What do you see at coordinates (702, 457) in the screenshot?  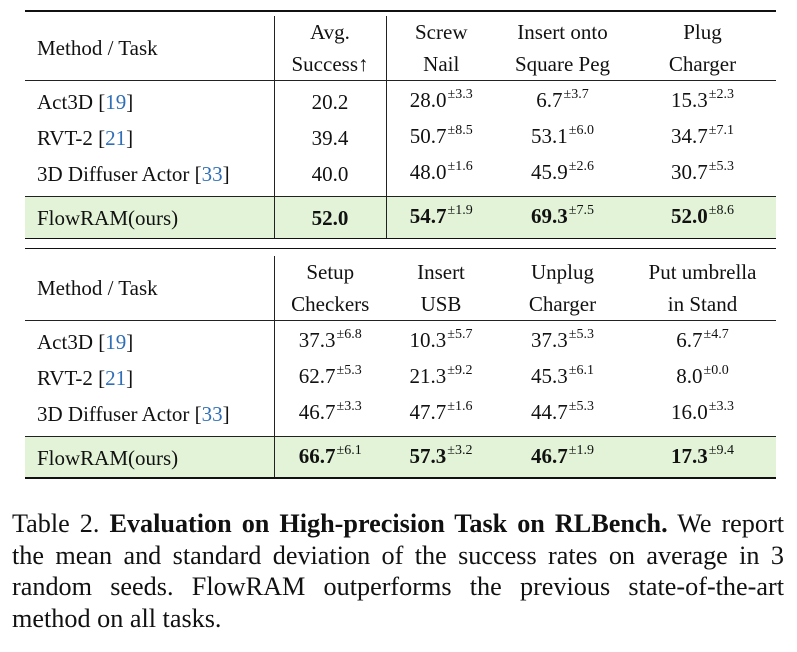 I see `value-cell-best: 17.3±9.4` at bounding box center [702, 457].